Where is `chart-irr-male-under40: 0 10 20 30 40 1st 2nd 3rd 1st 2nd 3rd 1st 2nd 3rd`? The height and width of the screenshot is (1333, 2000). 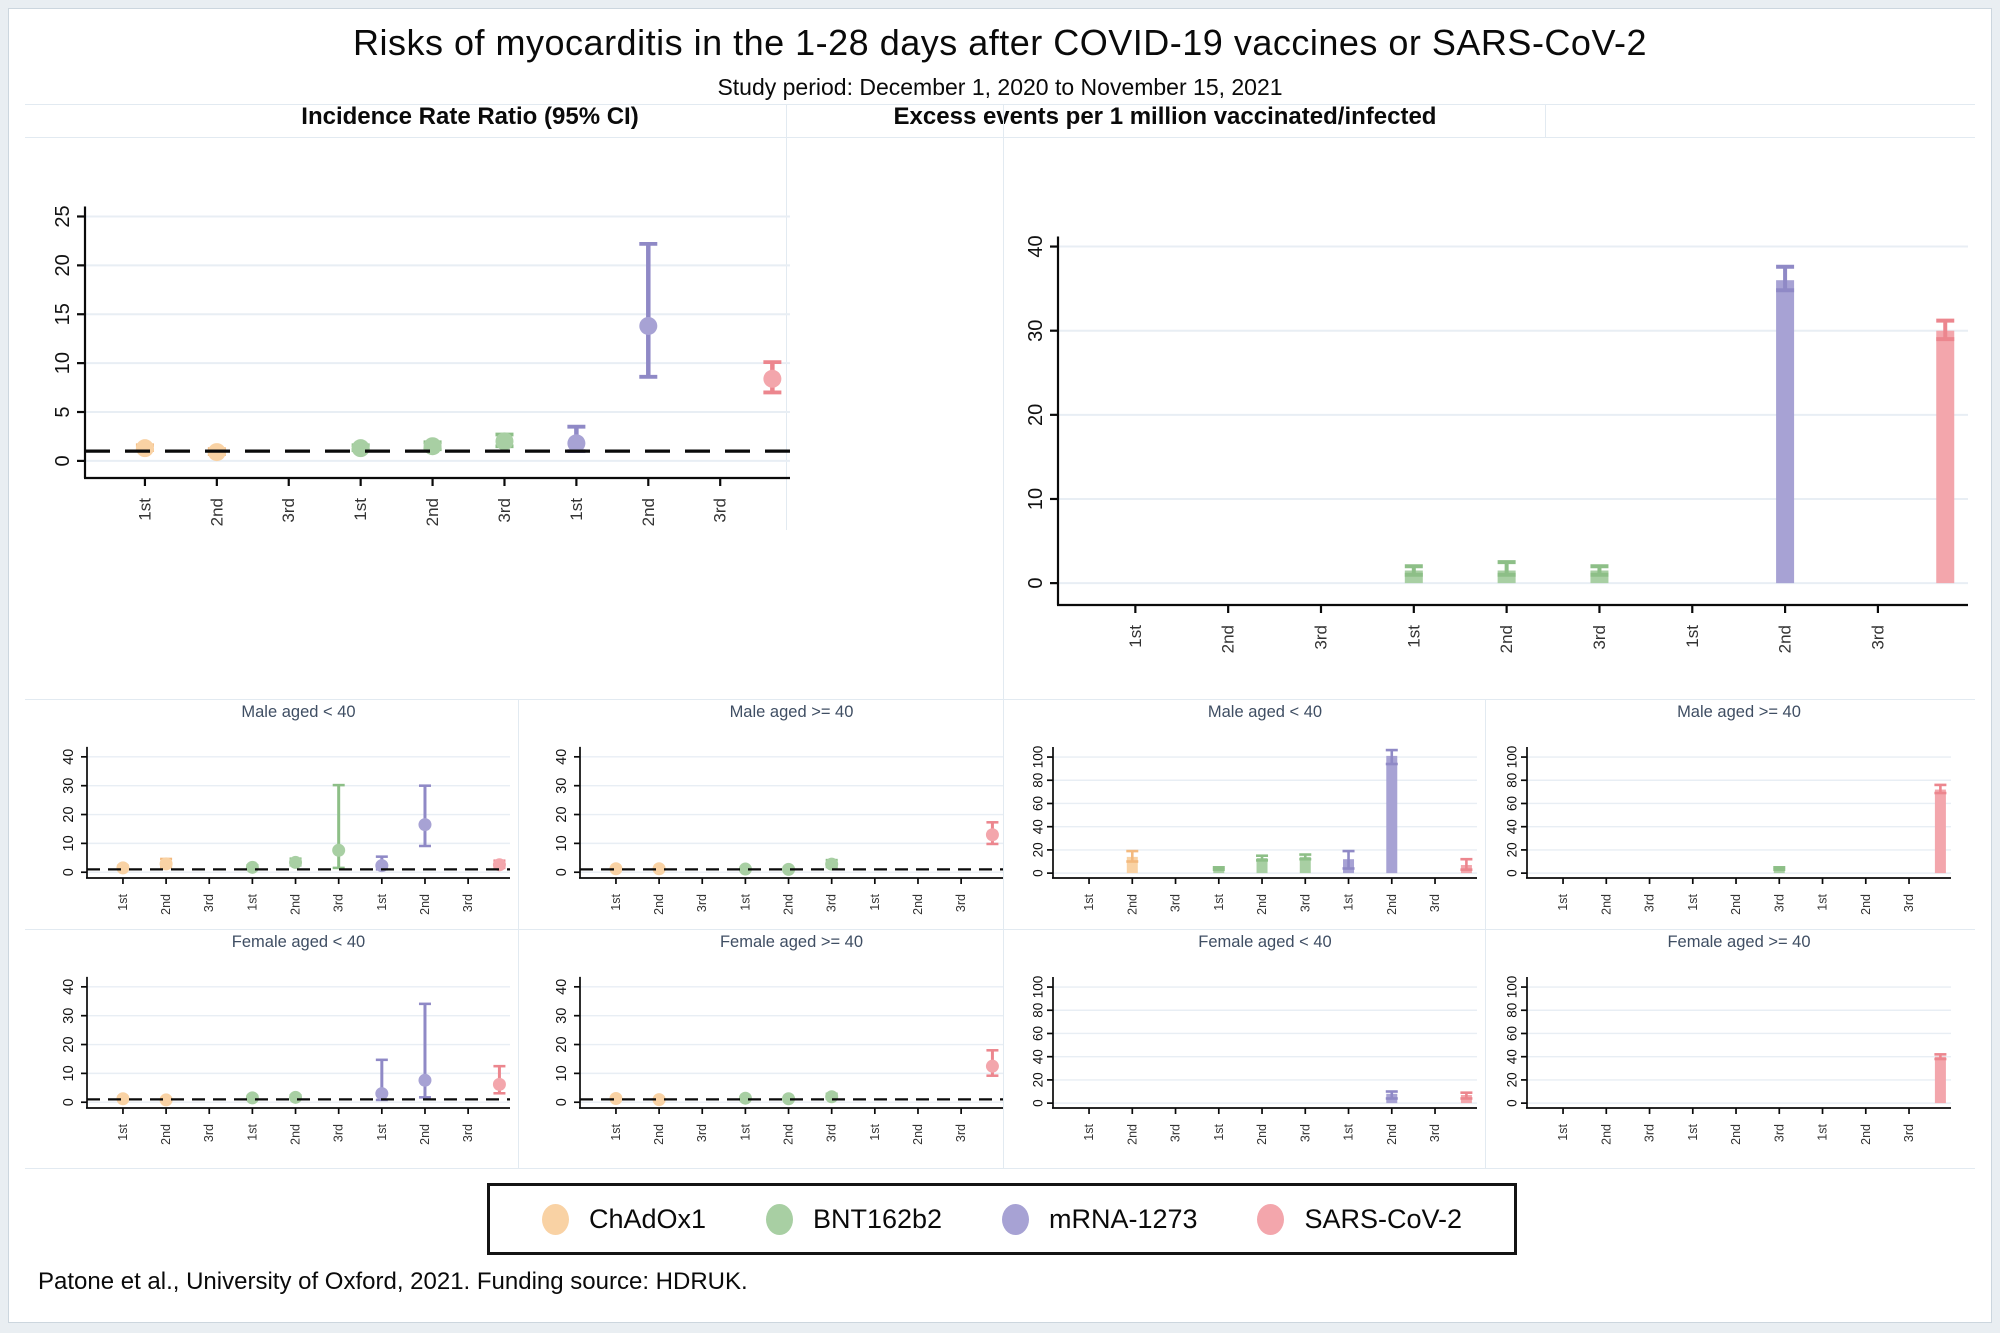
chart-irr-male-under40: 0 10 20 30 40 1st 2nd 3rd 1st 2nd 3rd 1st 2nd 3rd is located at coordinates (271, 817).